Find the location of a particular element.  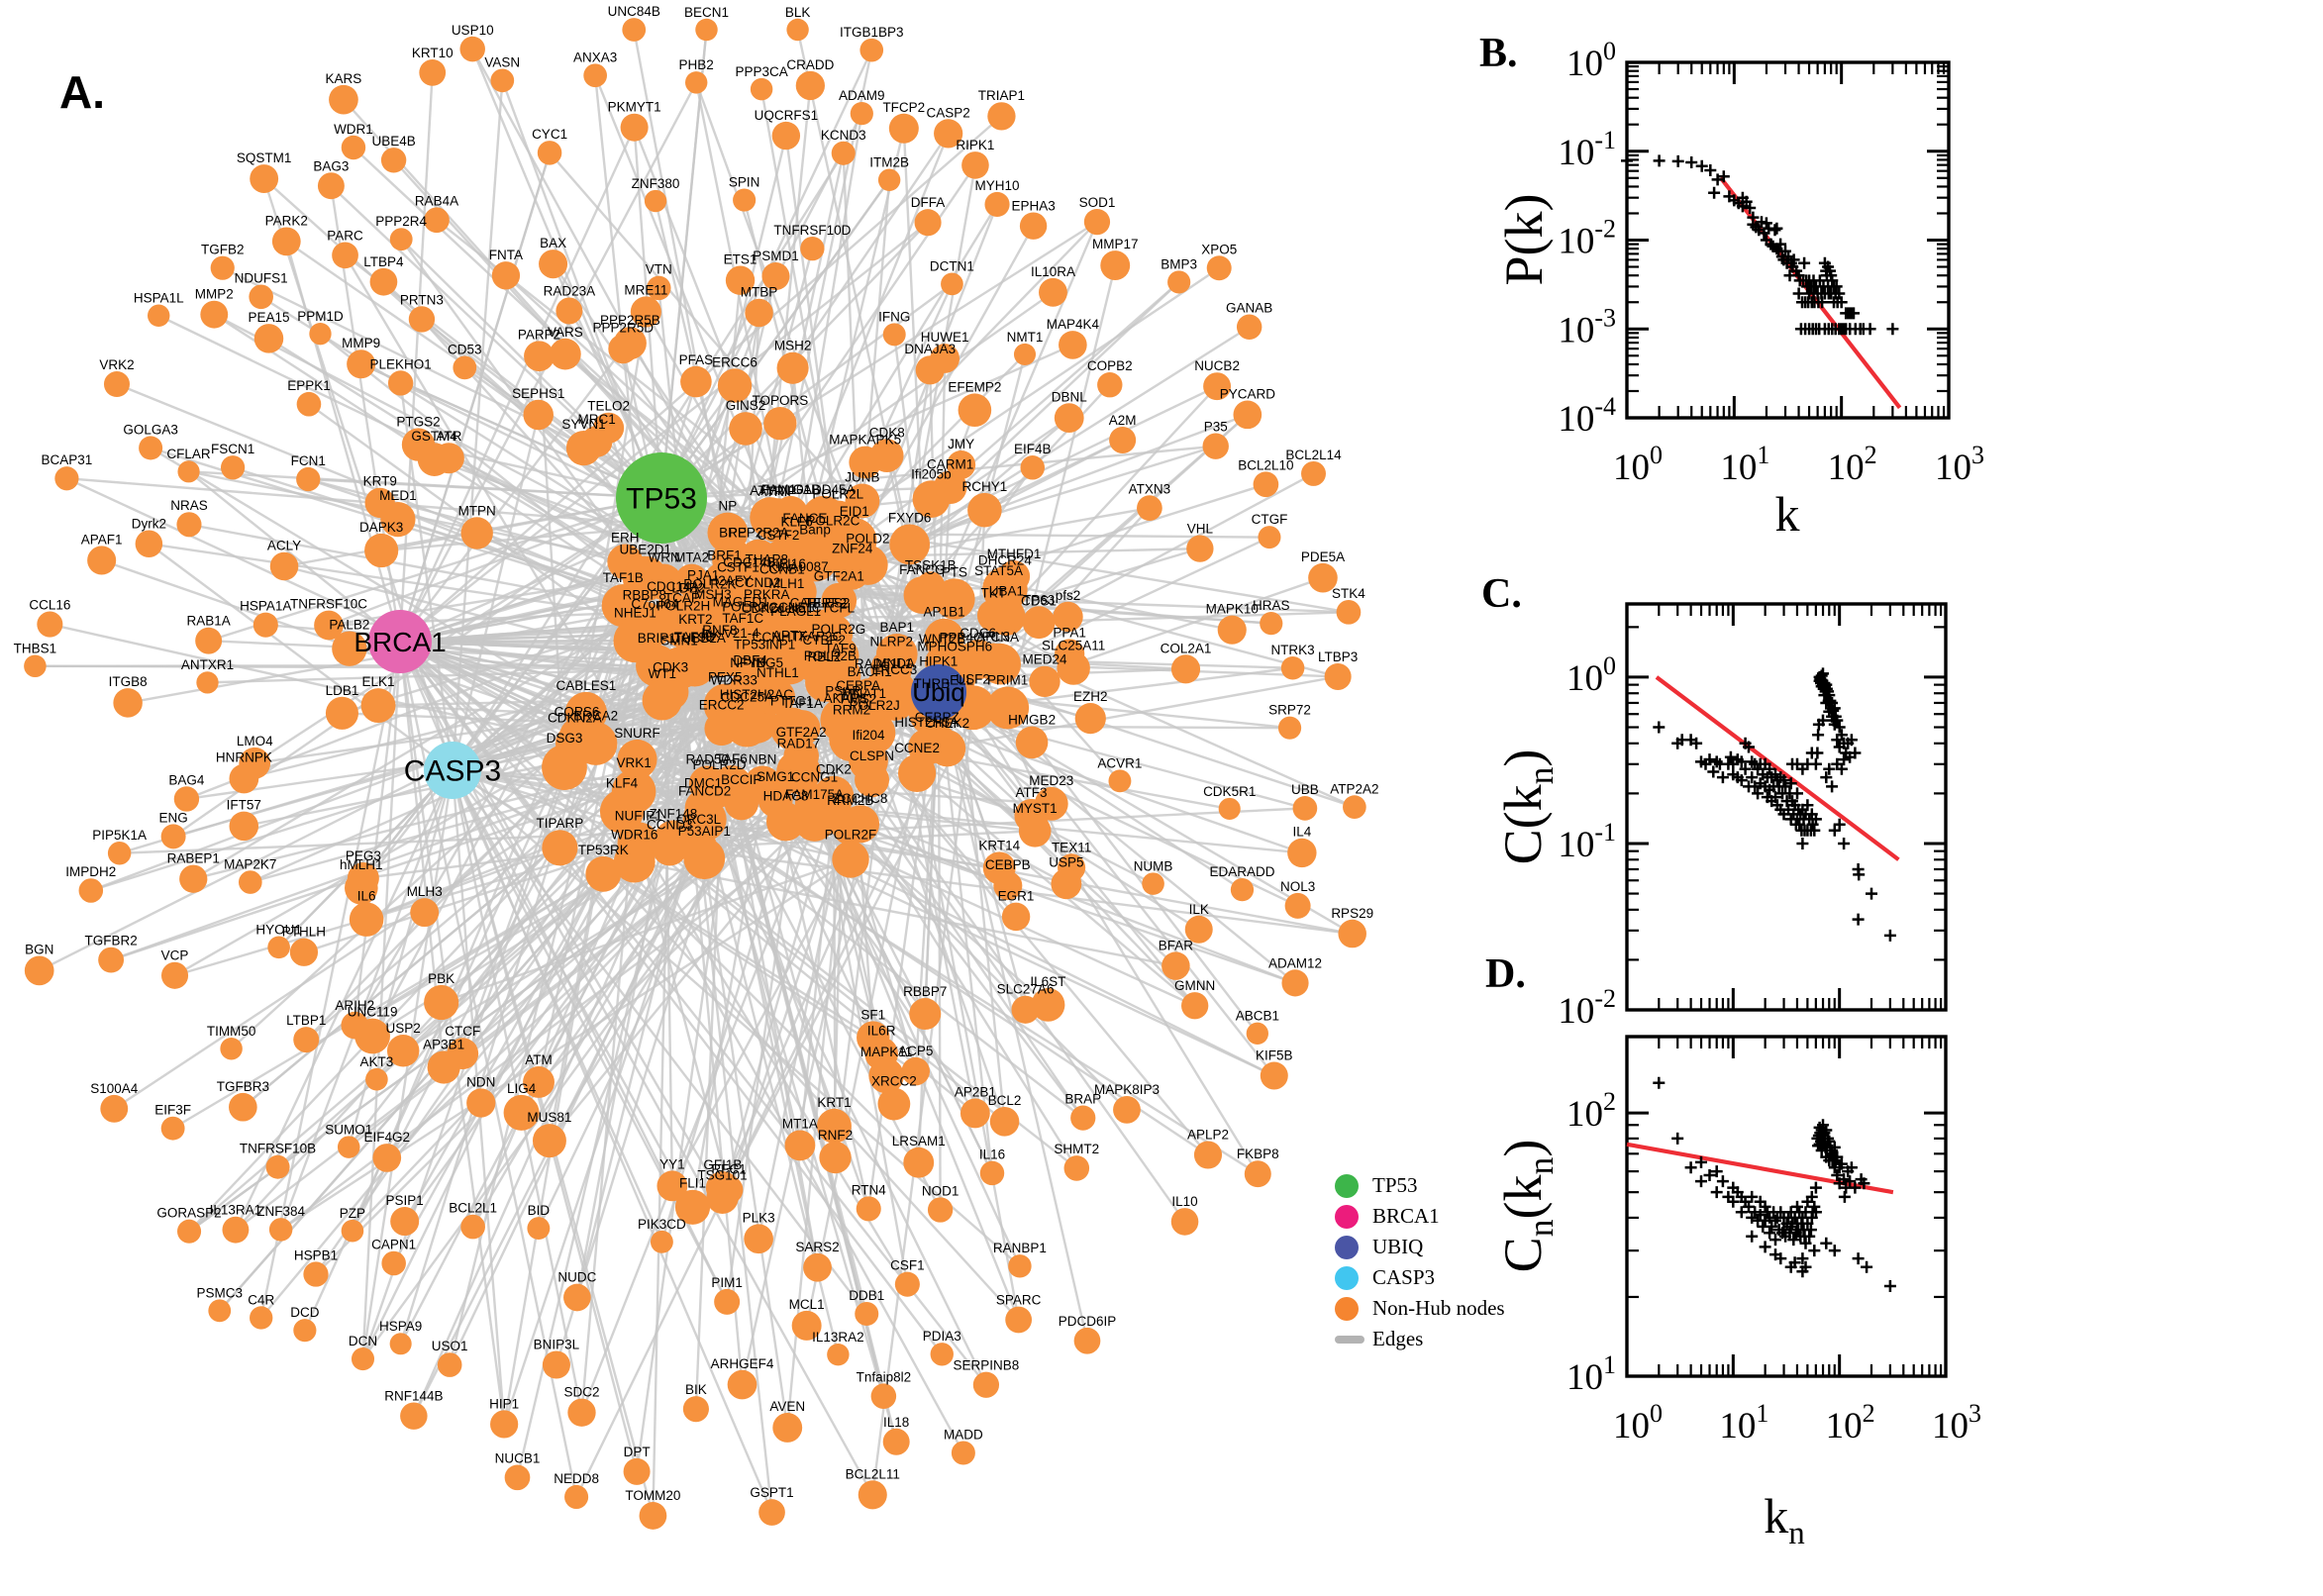

hub-node is located at coordinates (938, 692).